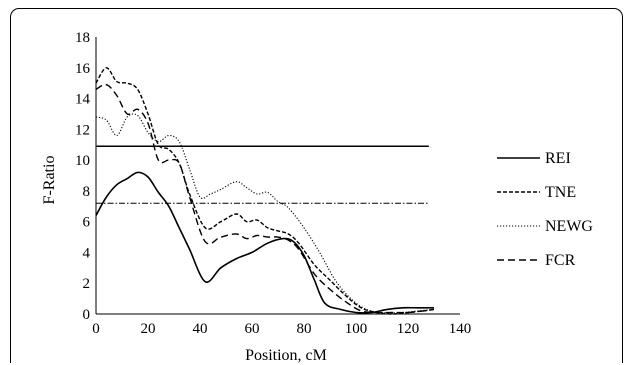 The image size is (625, 365). I want to click on legend-label-rei: REI, so click(558, 158).